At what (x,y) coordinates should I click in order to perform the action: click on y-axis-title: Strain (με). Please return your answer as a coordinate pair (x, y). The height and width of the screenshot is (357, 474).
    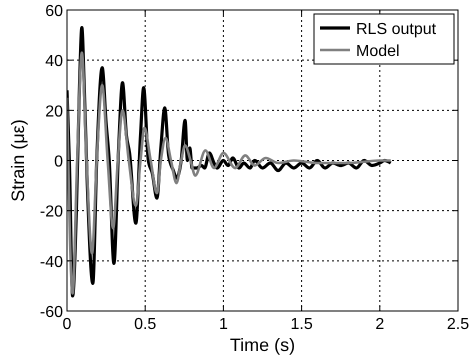
    Looking at the image, I should click on (18, 160).